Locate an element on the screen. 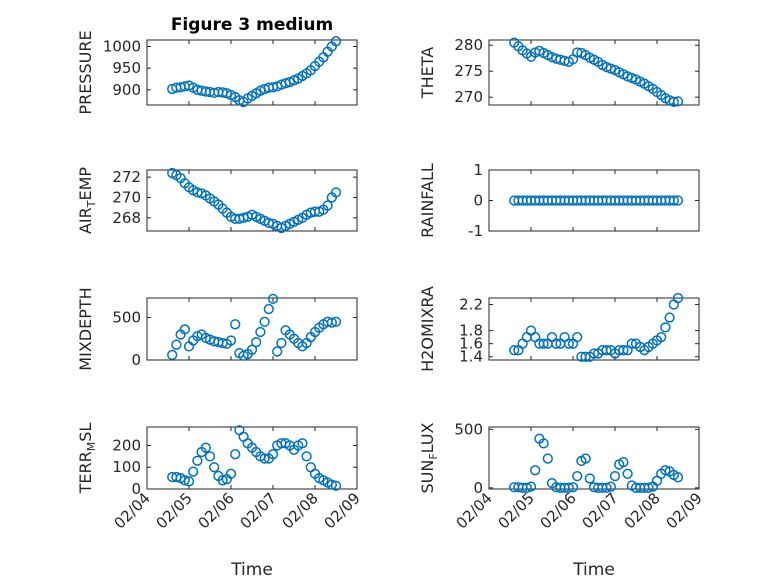 Image resolution: width=778 pixels, height=583 pixels. y-tick-label: 2.2 is located at coordinates (471, 305).